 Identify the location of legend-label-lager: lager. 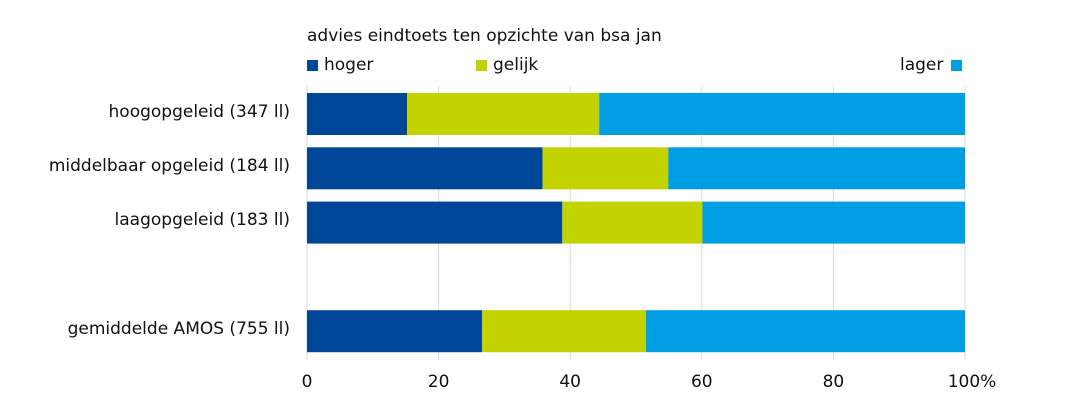
(922, 65).